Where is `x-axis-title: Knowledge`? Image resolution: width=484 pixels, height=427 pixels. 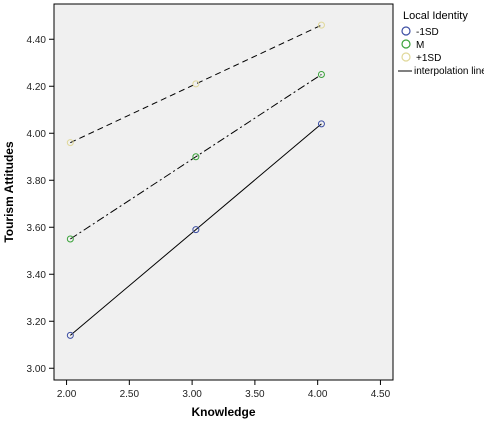 x-axis-title: Knowledge is located at coordinates (223, 412).